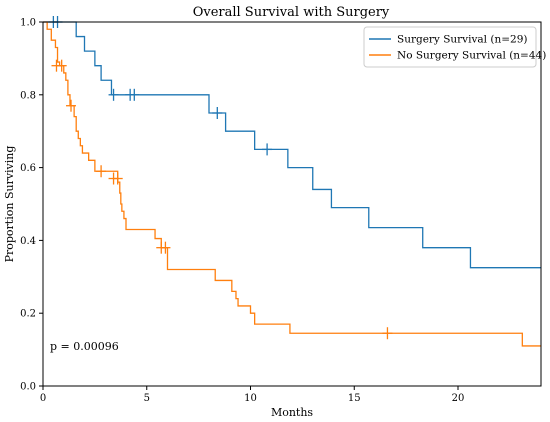 The height and width of the screenshot is (422, 550). I want to click on legend-entry-label: No Surgery Survival (n=44), so click(471, 56).